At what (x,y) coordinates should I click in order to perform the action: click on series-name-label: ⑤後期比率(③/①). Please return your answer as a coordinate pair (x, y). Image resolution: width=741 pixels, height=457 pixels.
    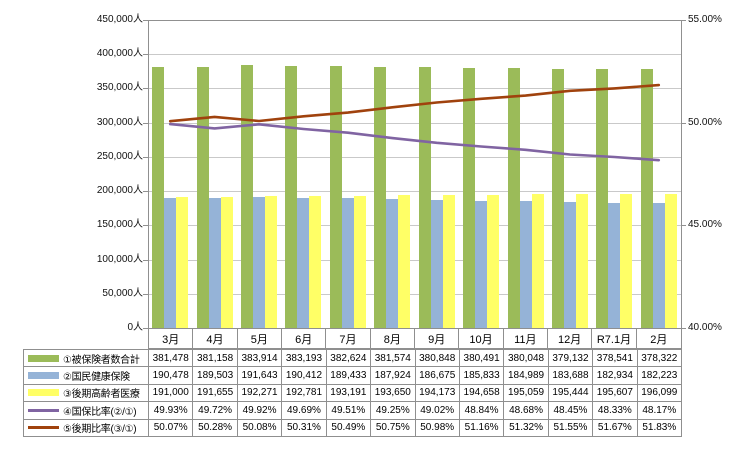
    Looking at the image, I should click on (100, 430).